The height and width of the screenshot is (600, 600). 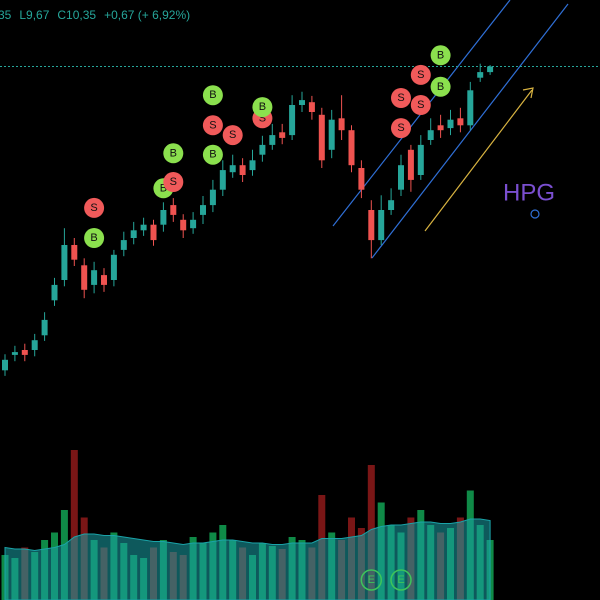 I want to click on header-item: L9,67, so click(x=34, y=15).